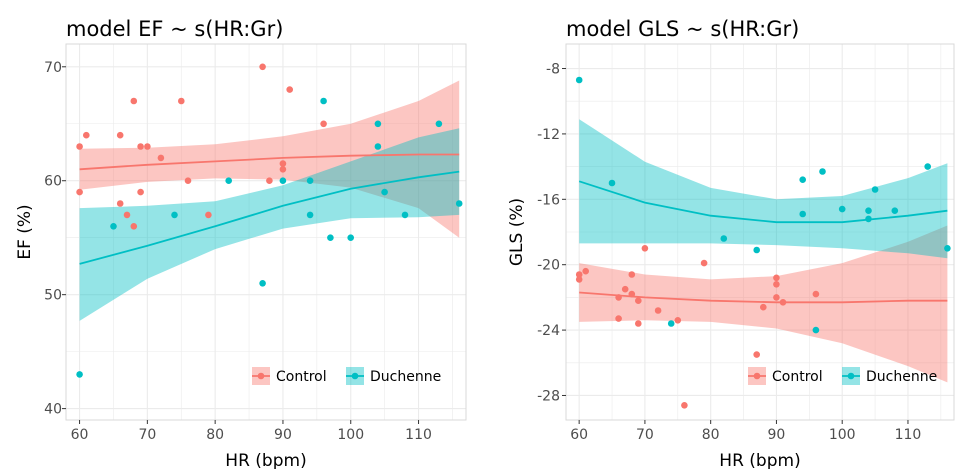  I want to click on y-tick-label: -20, so click(548, 266).